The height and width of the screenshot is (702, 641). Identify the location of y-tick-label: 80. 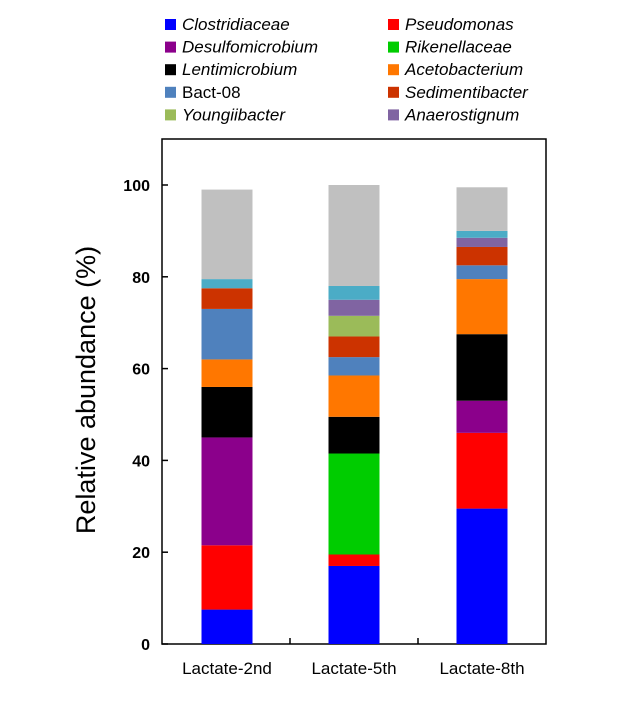
(141, 278).